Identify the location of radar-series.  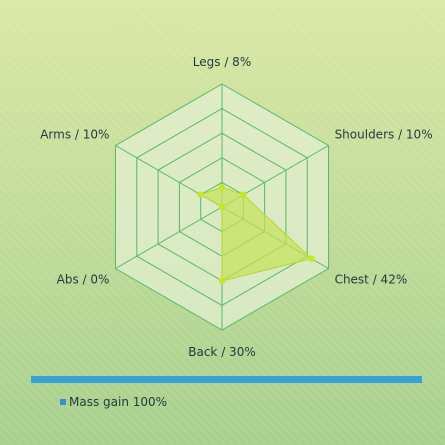
(256, 234).